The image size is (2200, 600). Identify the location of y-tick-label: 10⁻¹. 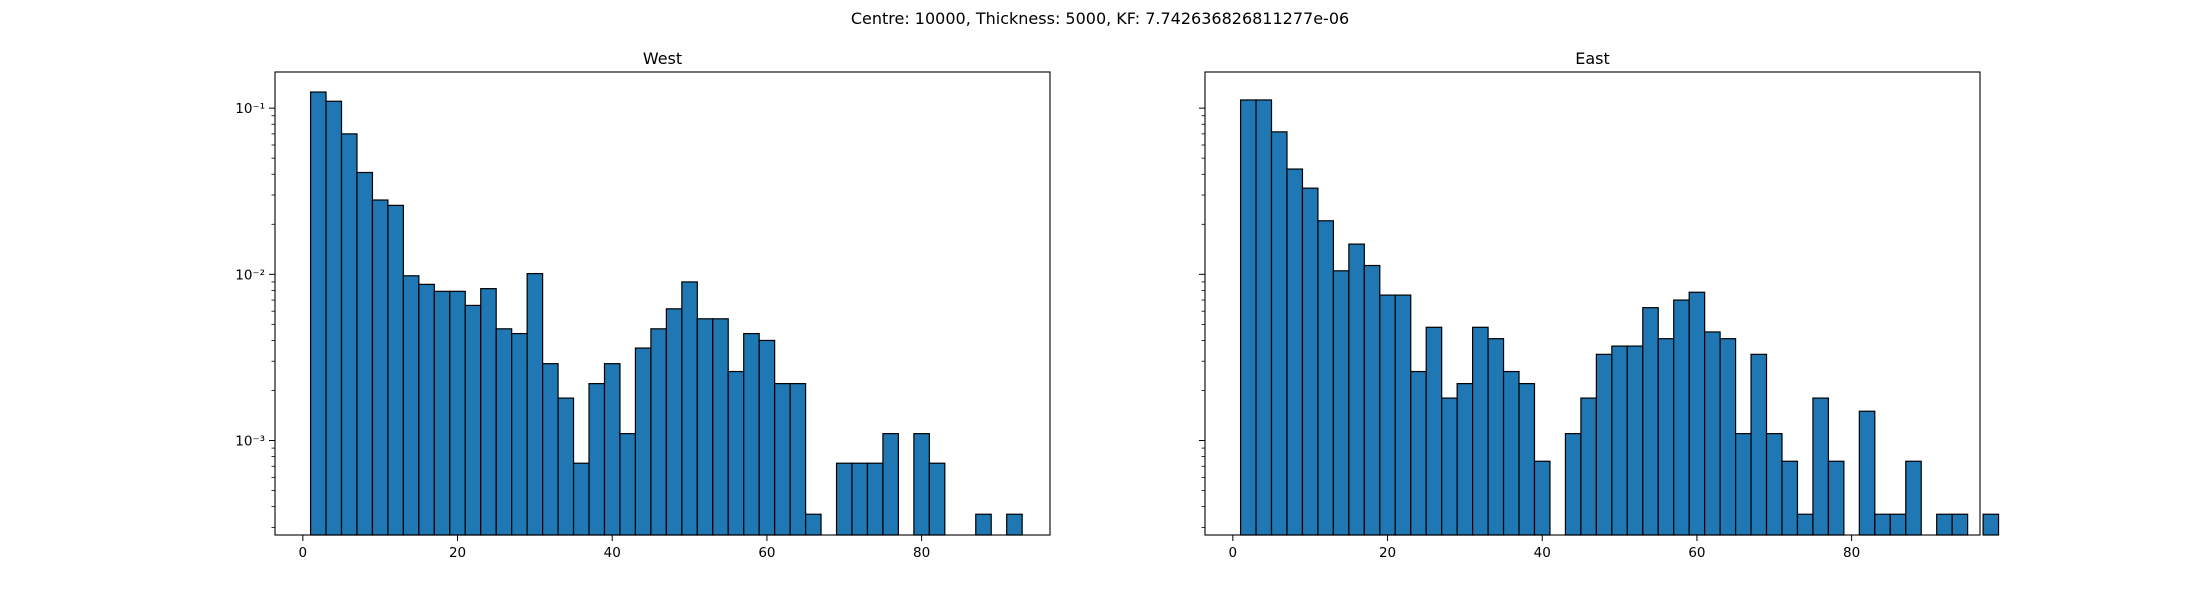
(250, 109).